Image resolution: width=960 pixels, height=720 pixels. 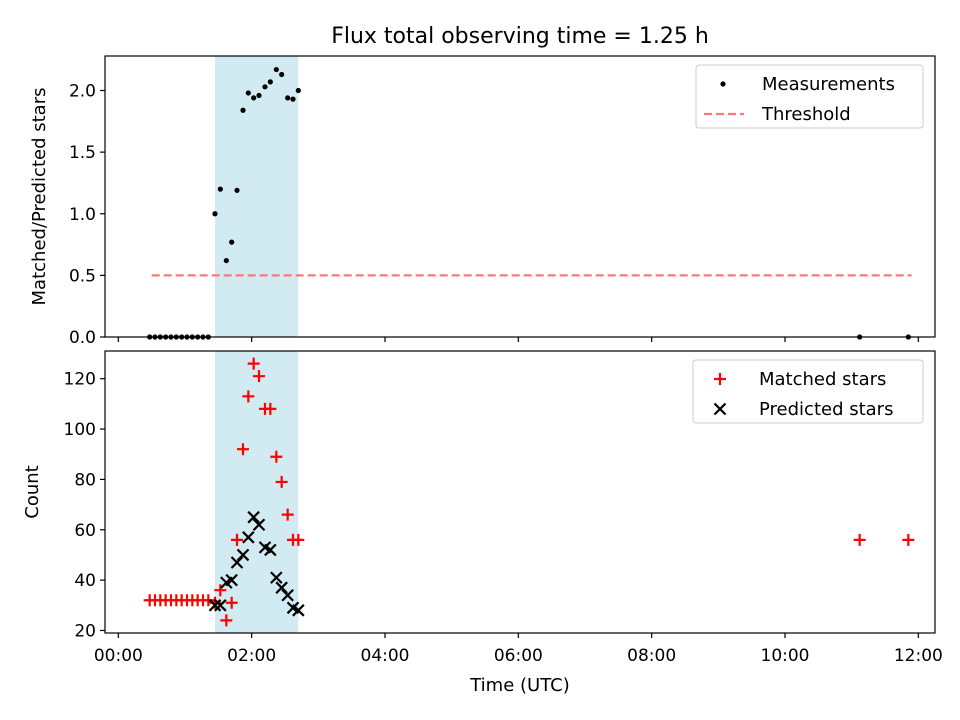 I want to click on x-tick-label: 02:00, so click(x=251, y=656).